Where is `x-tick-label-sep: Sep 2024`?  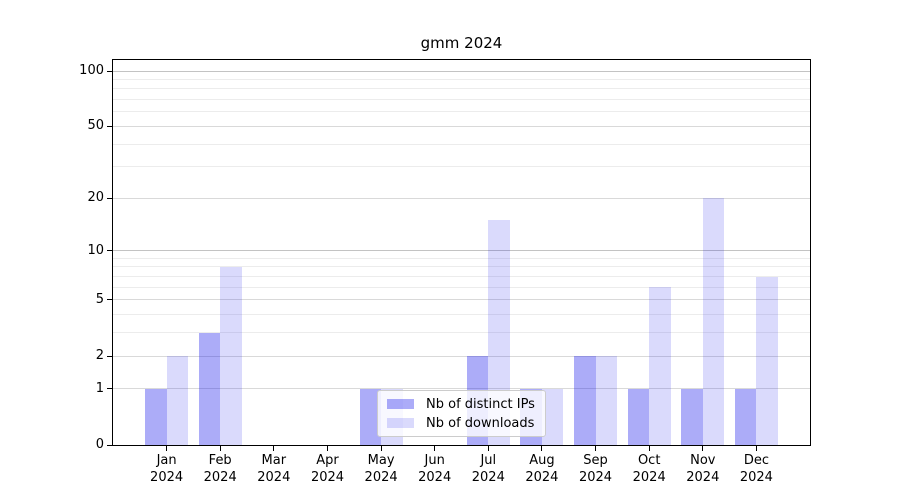
x-tick-label-sep: Sep 2024 is located at coordinates (595, 469).